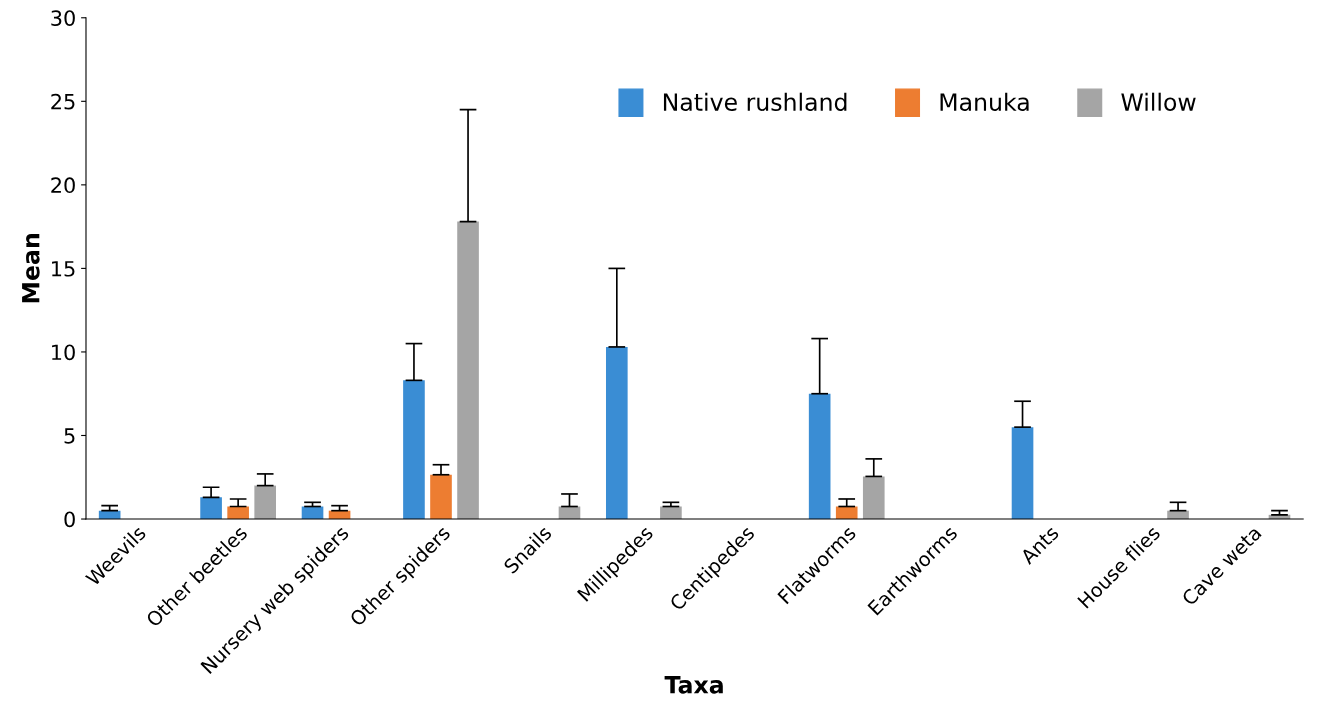 Image resolution: width=1323 pixels, height=711 pixels. I want to click on y-tick-label: 20, so click(63, 185).